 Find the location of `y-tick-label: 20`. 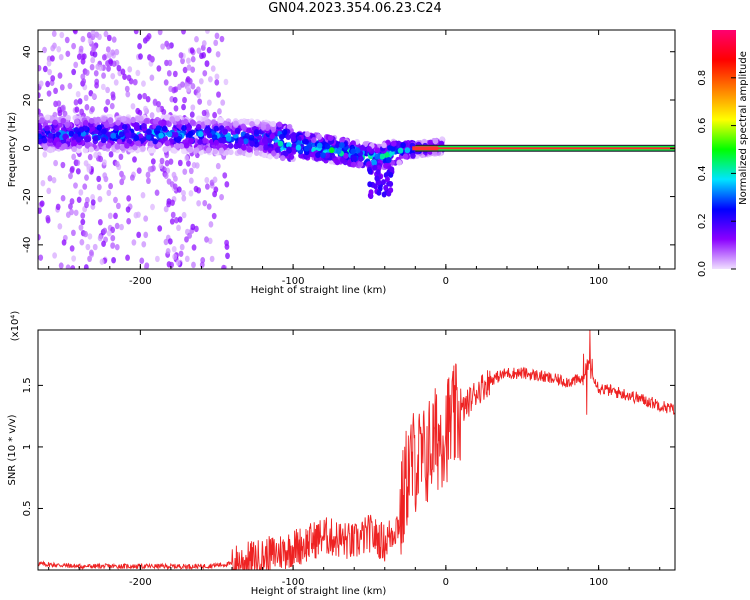

y-tick-label: 20 is located at coordinates (27, 100).